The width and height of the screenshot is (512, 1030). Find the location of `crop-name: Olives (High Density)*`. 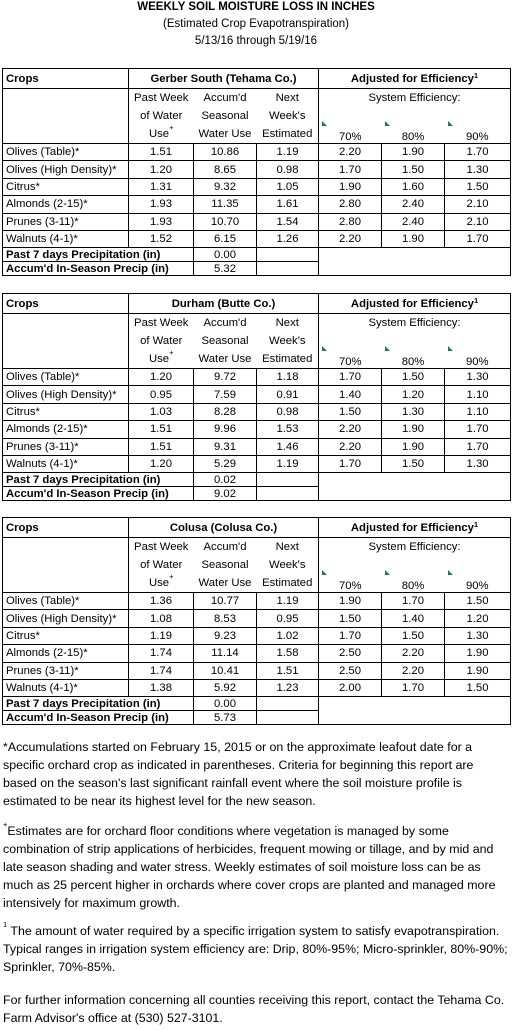

crop-name: Olives (High Density)* is located at coordinates (65, 394).